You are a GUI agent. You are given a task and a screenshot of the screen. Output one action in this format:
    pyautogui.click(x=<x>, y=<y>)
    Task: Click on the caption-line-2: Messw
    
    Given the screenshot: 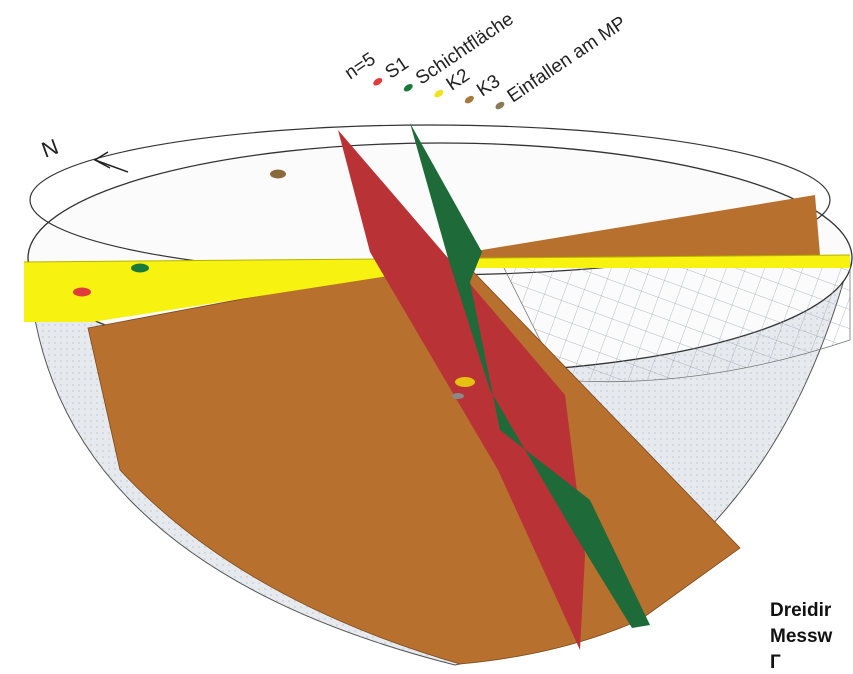 What is the action you would take?
    pyautogui.click(x=801, y=636)
    